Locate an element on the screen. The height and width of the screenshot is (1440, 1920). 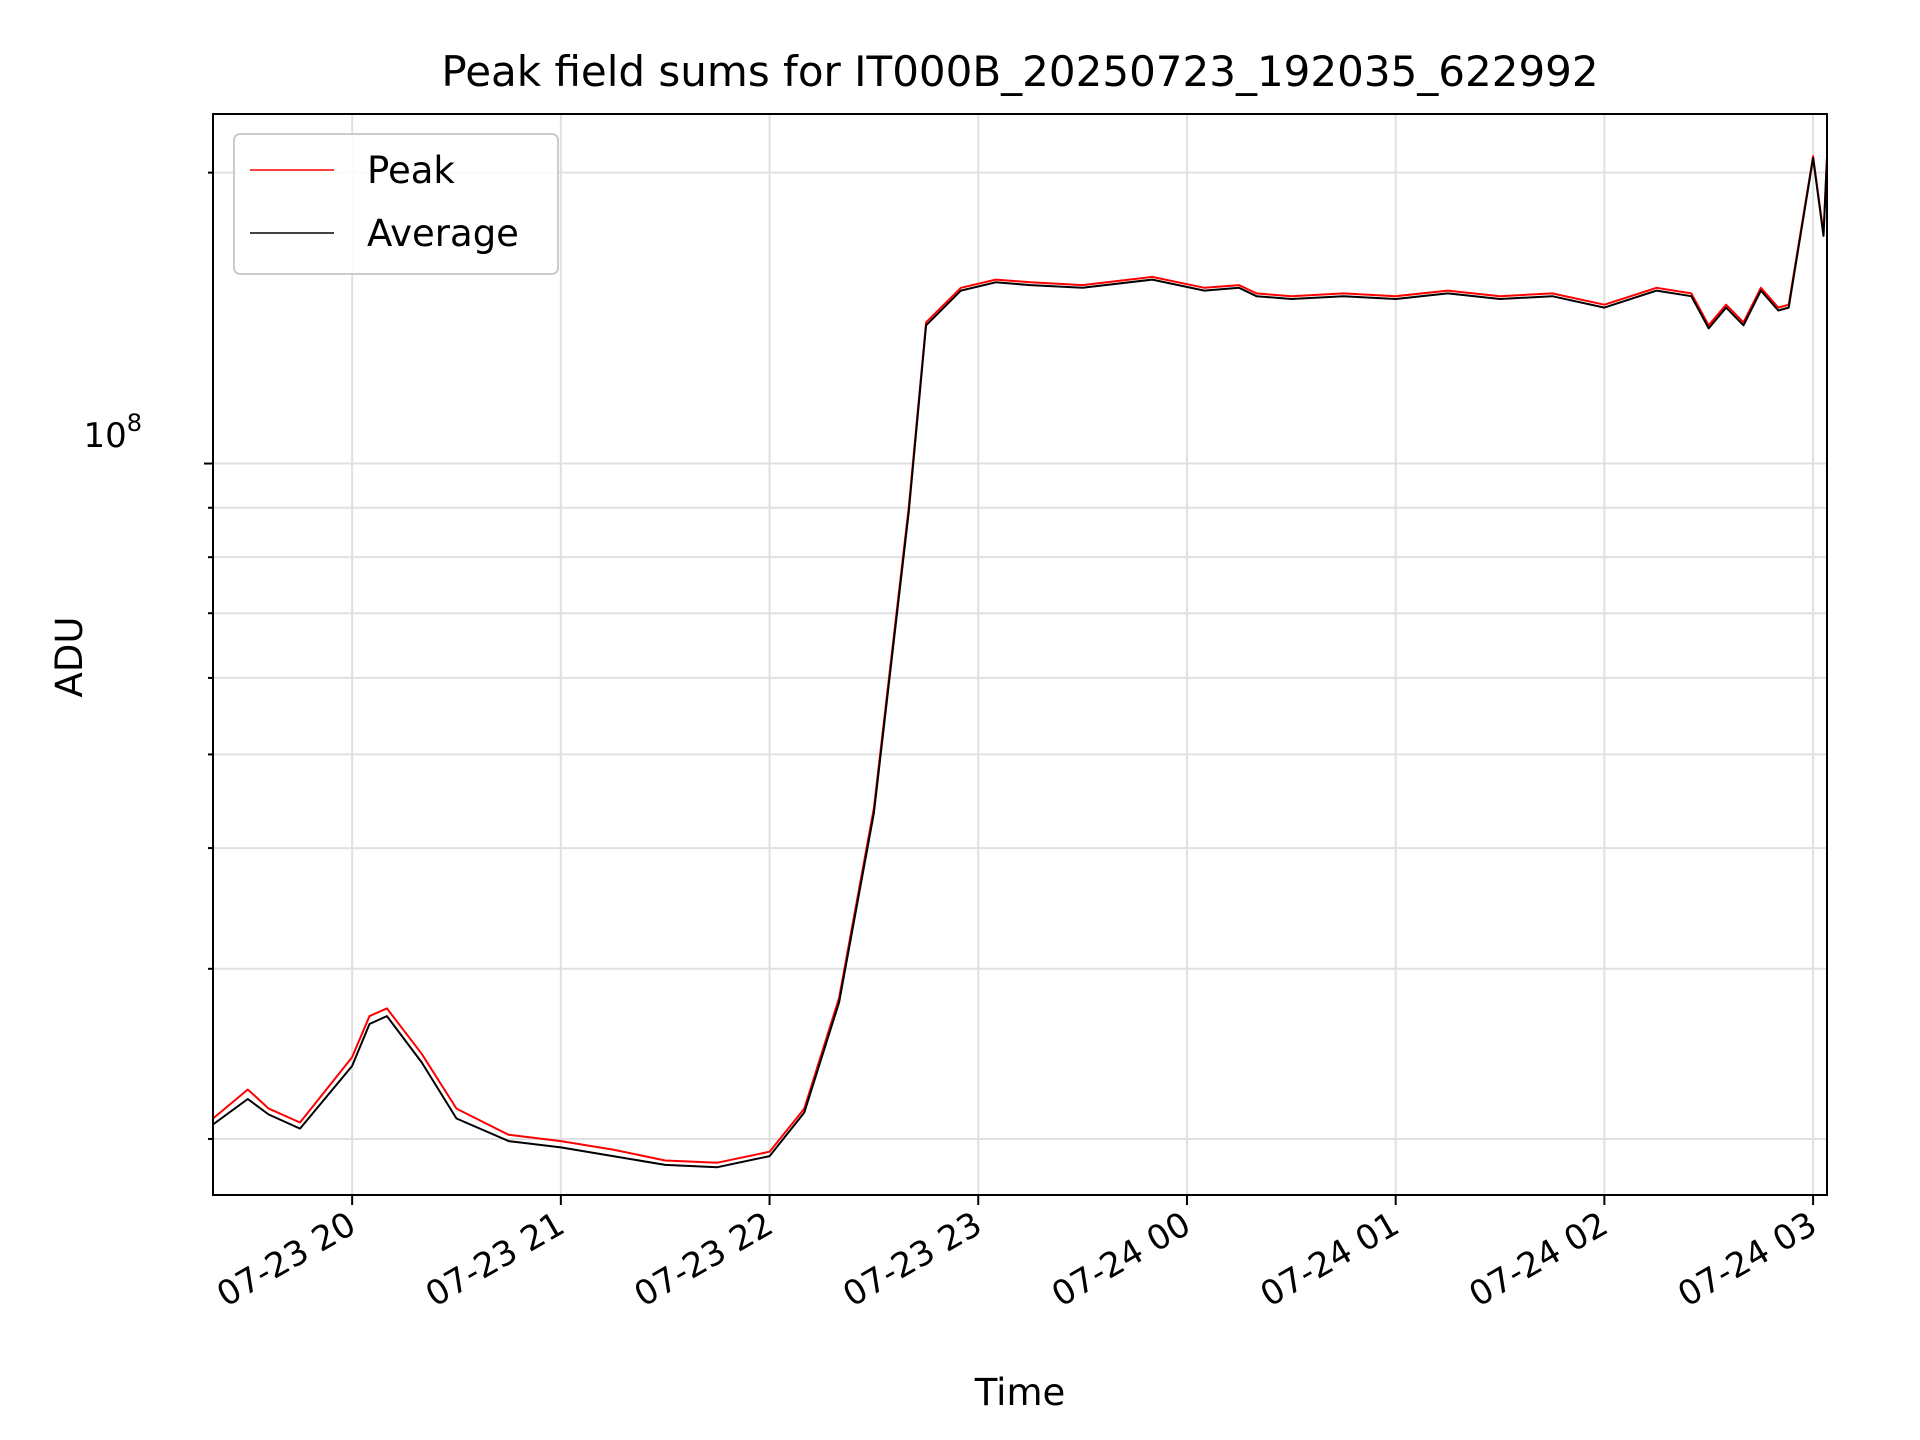
legend-average-label: Average is located at coordinates (443, 233).